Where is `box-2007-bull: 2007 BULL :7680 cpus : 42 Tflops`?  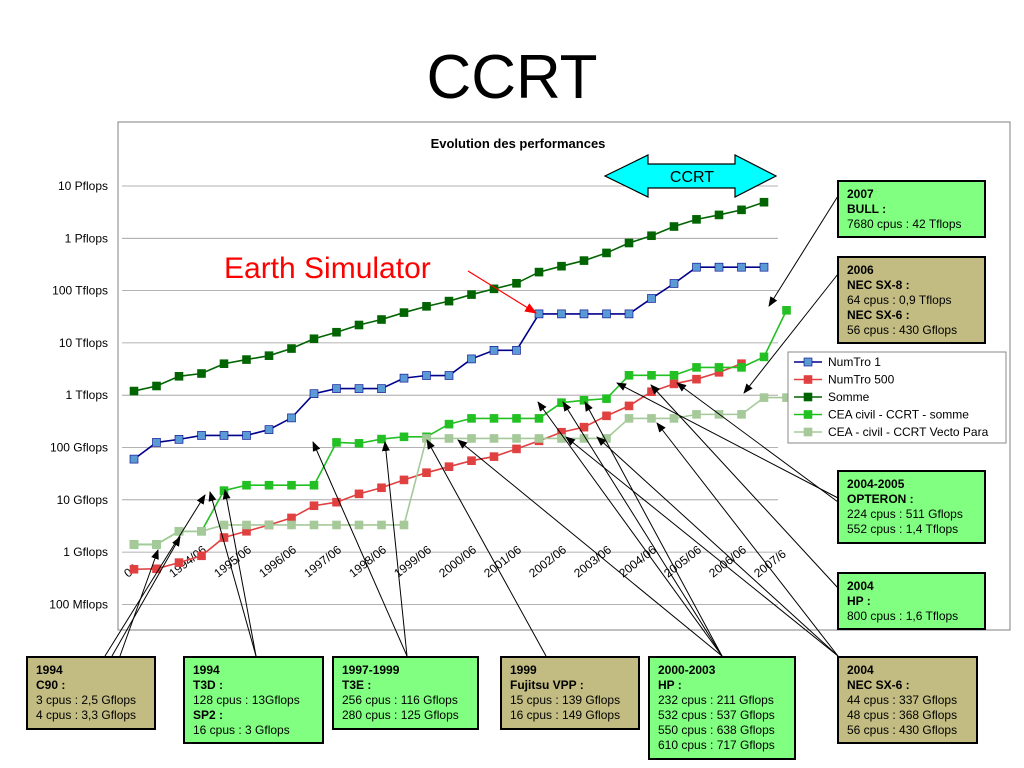 box-2007-bull: 2007 BULL :7680 cpus : 42 Tflops is located at coordinates (911, 209).